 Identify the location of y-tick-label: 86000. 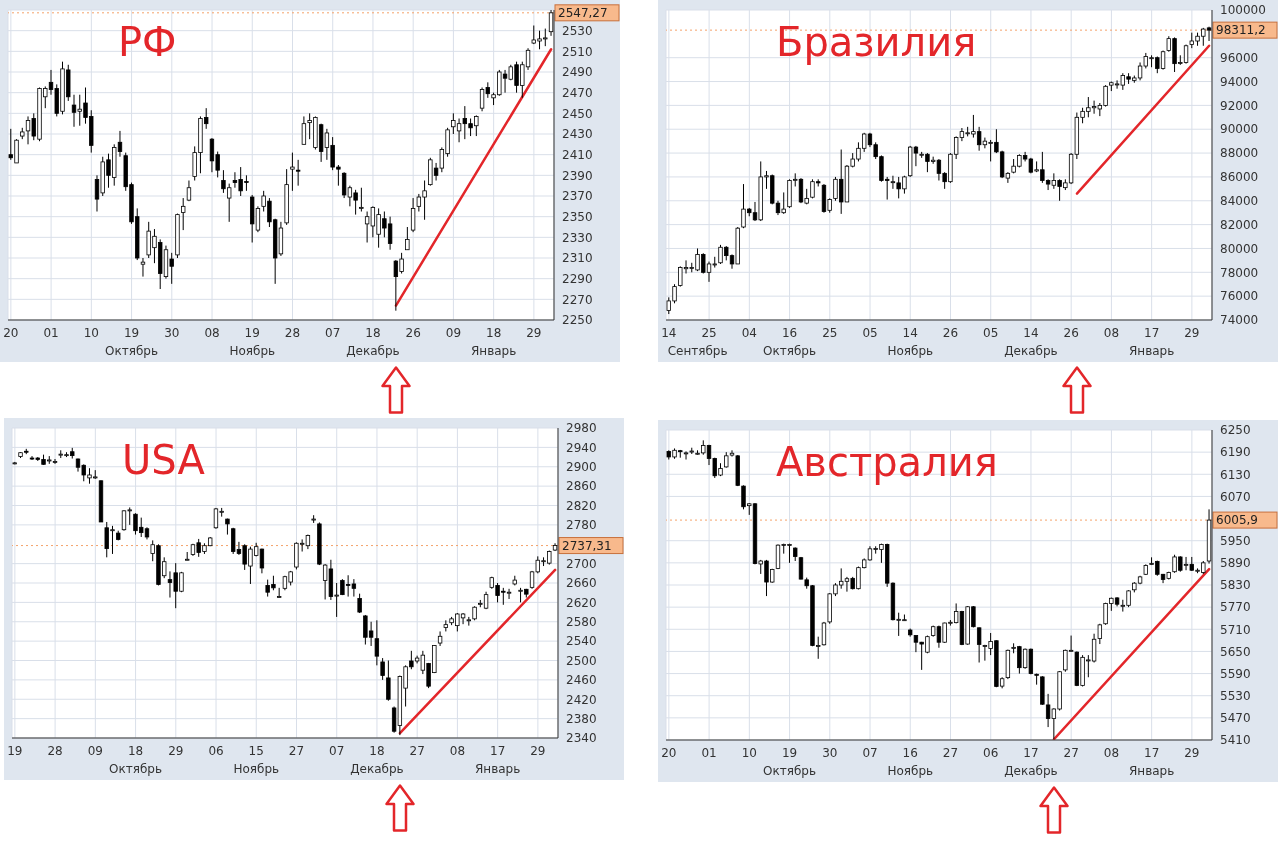
(1239, 177).